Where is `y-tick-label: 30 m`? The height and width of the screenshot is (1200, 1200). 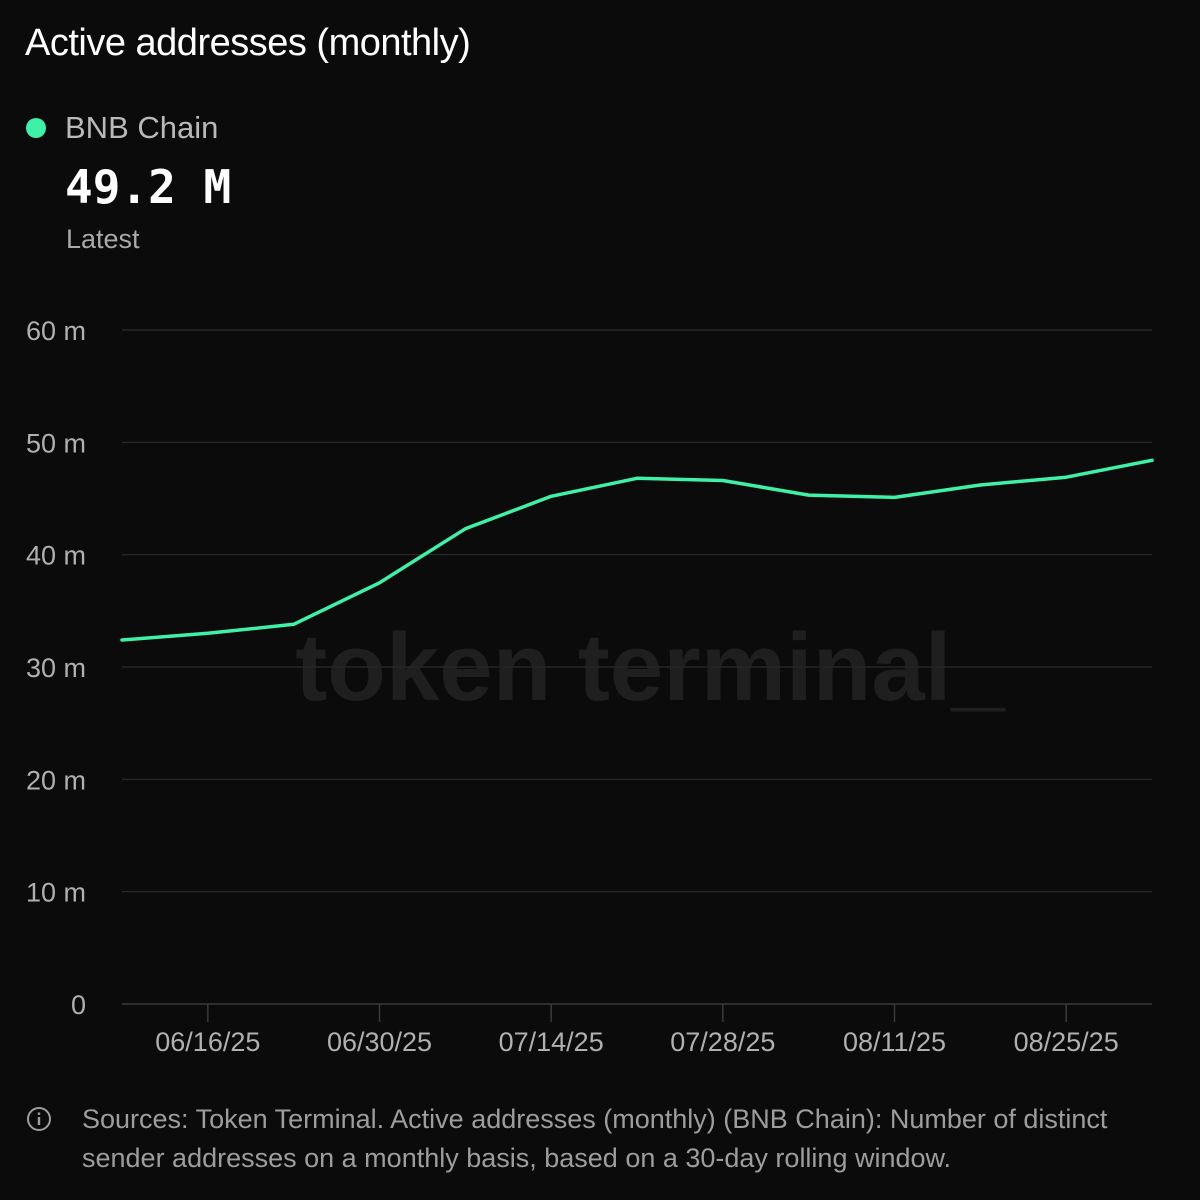
y-tick-label: 30 m is located at coordinates (56, 668).